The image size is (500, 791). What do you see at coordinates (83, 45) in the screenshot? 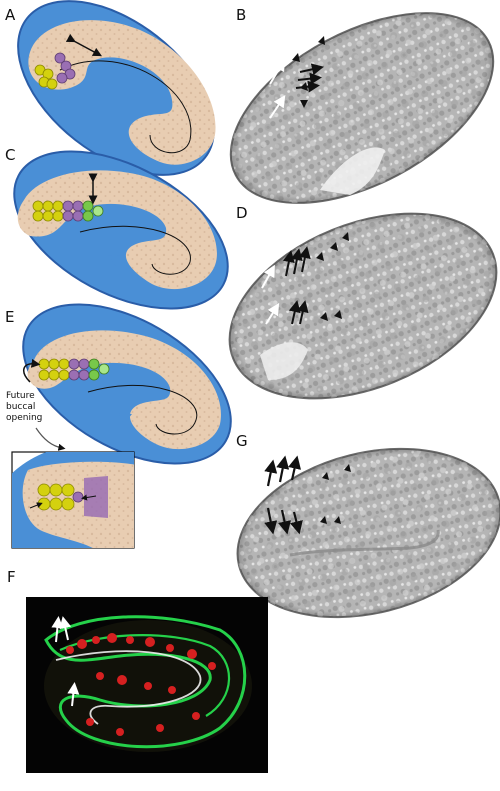
I see `double-arrow-icon` at bounding box center [83, 45].